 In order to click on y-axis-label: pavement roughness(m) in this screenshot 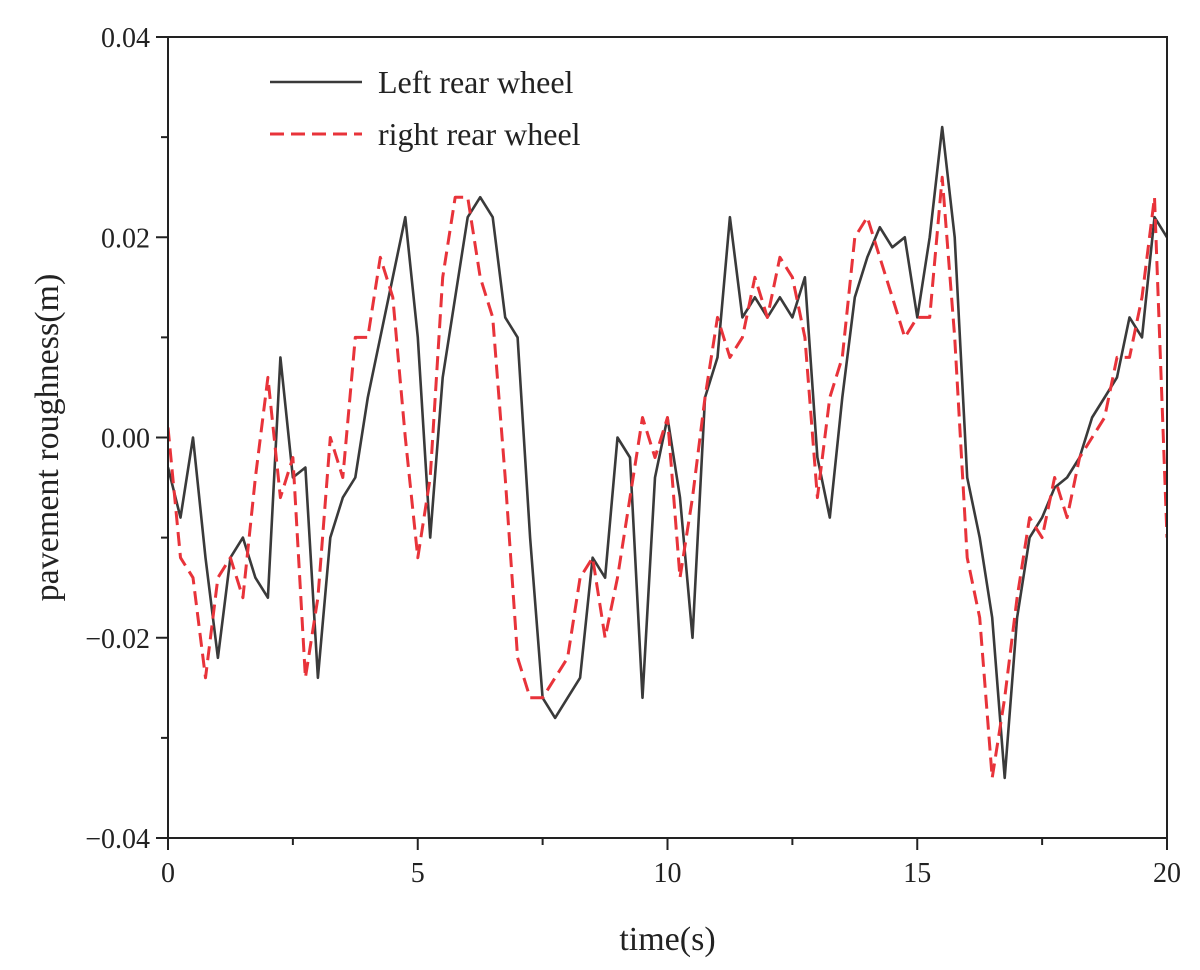, I will do `click(47, 438)`.